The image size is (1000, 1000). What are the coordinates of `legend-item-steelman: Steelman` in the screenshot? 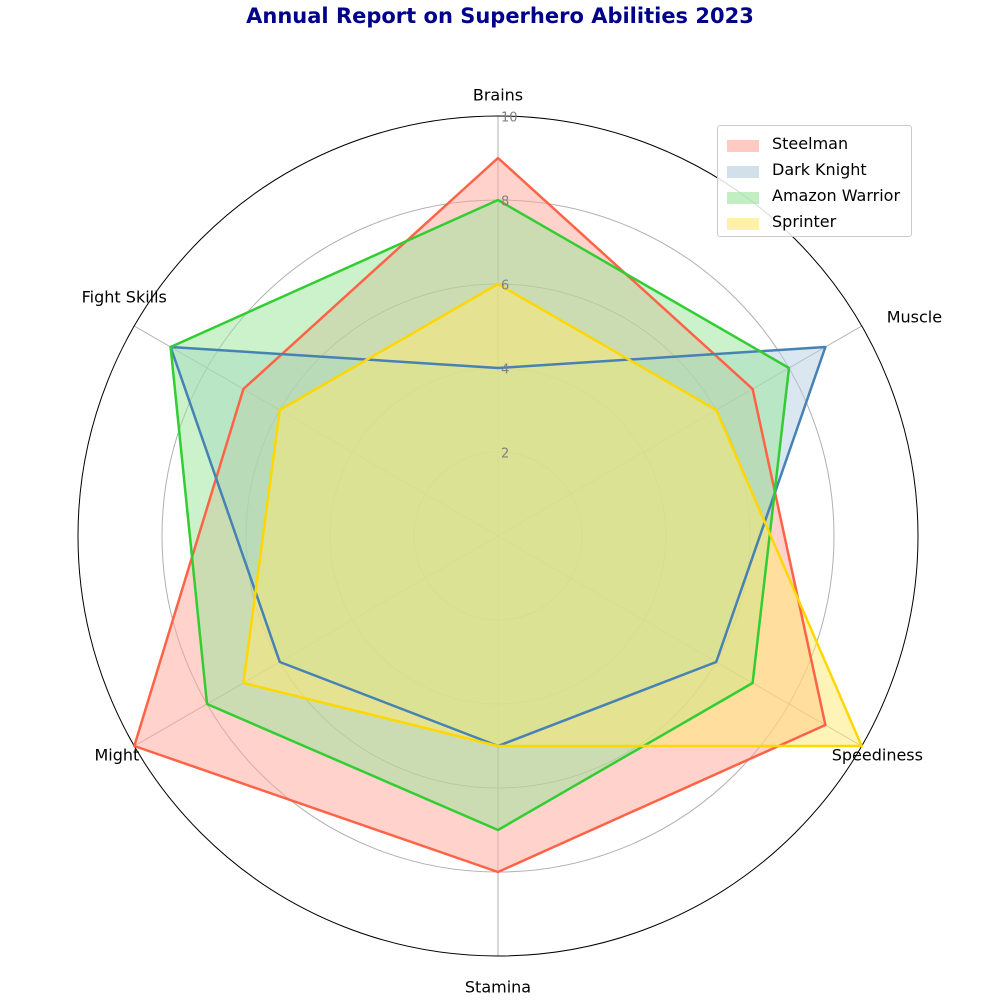 It's located at (814, 145).